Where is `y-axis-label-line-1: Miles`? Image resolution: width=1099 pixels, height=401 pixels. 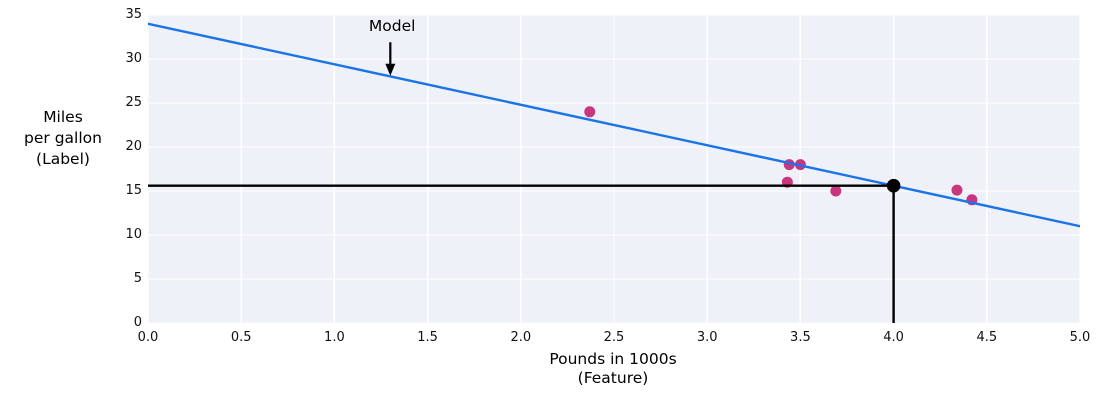
y-axis-label-line-1: Miles is located at coordinates (63, 117).